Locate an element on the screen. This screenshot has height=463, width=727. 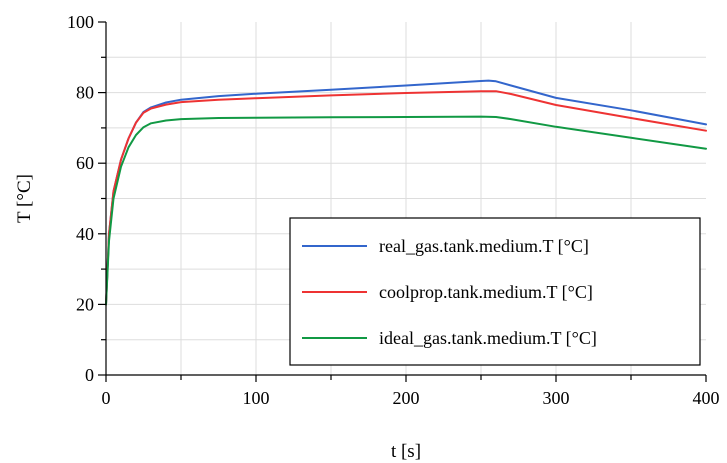
x-tick-label: 200 is located at coordinates (406, 398).